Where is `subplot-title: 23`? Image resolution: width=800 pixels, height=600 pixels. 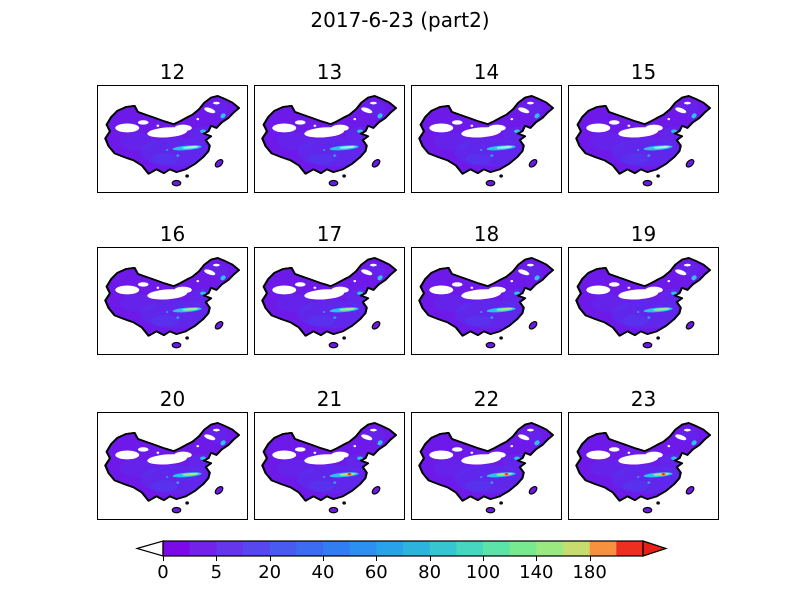
subplot-title: 23 is located at coordinates (643, 399).